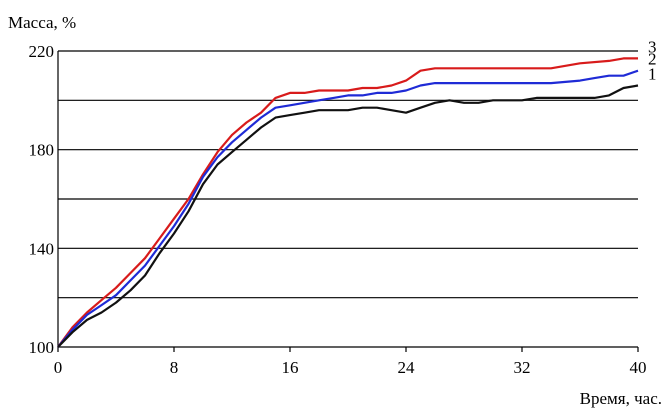 Image resolution: width=664 pixels, height=410 pixels. I want to click on series-label-3: 3, so click(652, 46).